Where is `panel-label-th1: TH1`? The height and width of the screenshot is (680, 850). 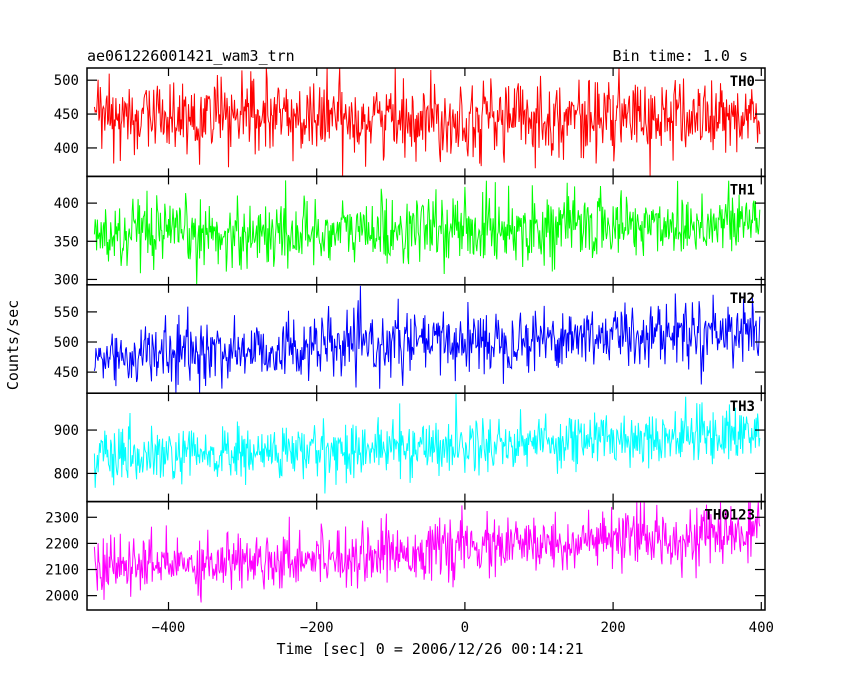 panel-label-th1: TH1 is located at coordinates (742, 190).